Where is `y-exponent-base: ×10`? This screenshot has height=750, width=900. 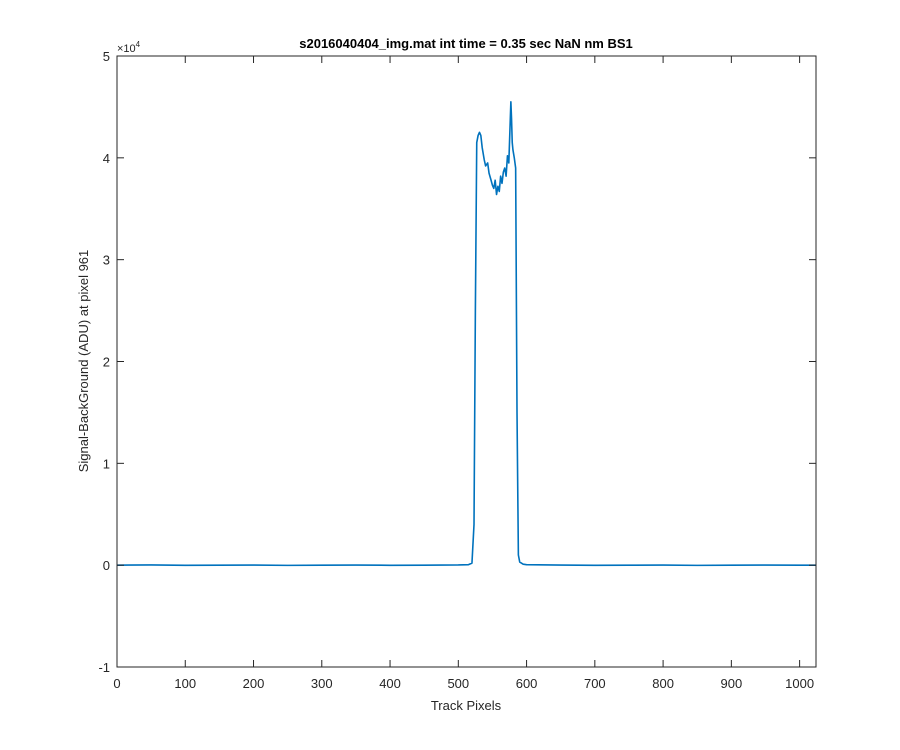 y-exponent-base: ×10 is located at coordinates (126, 49).